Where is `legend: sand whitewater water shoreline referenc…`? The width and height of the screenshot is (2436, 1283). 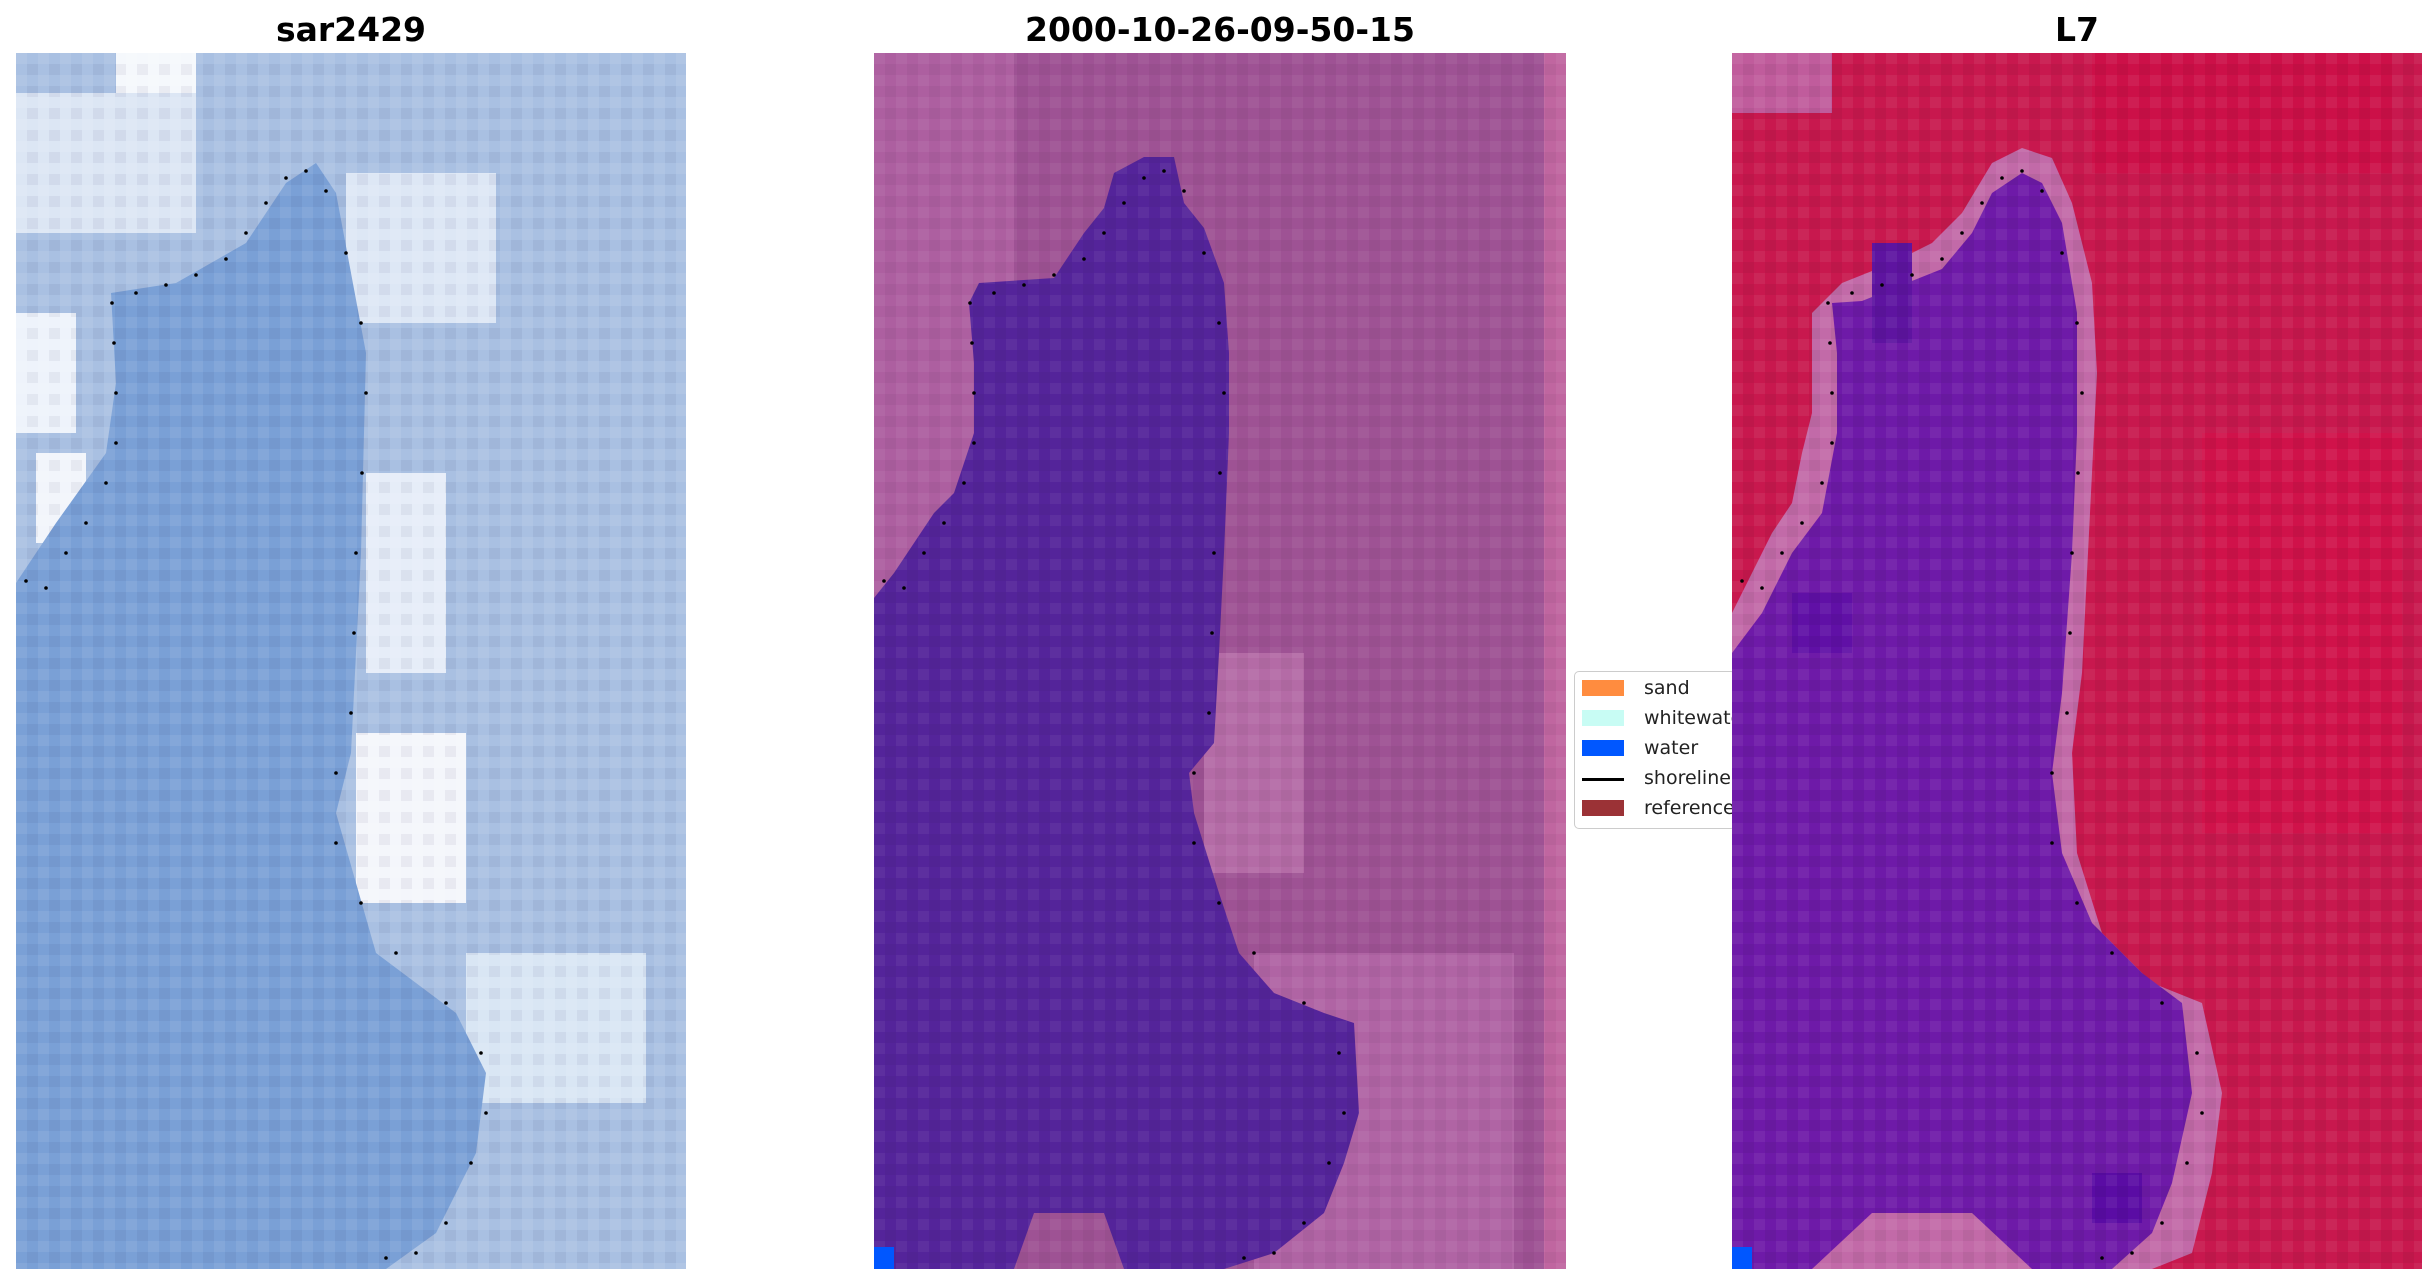 legend: sand whitewater water shoreline referenc… is located at coordinates (1655, 750).